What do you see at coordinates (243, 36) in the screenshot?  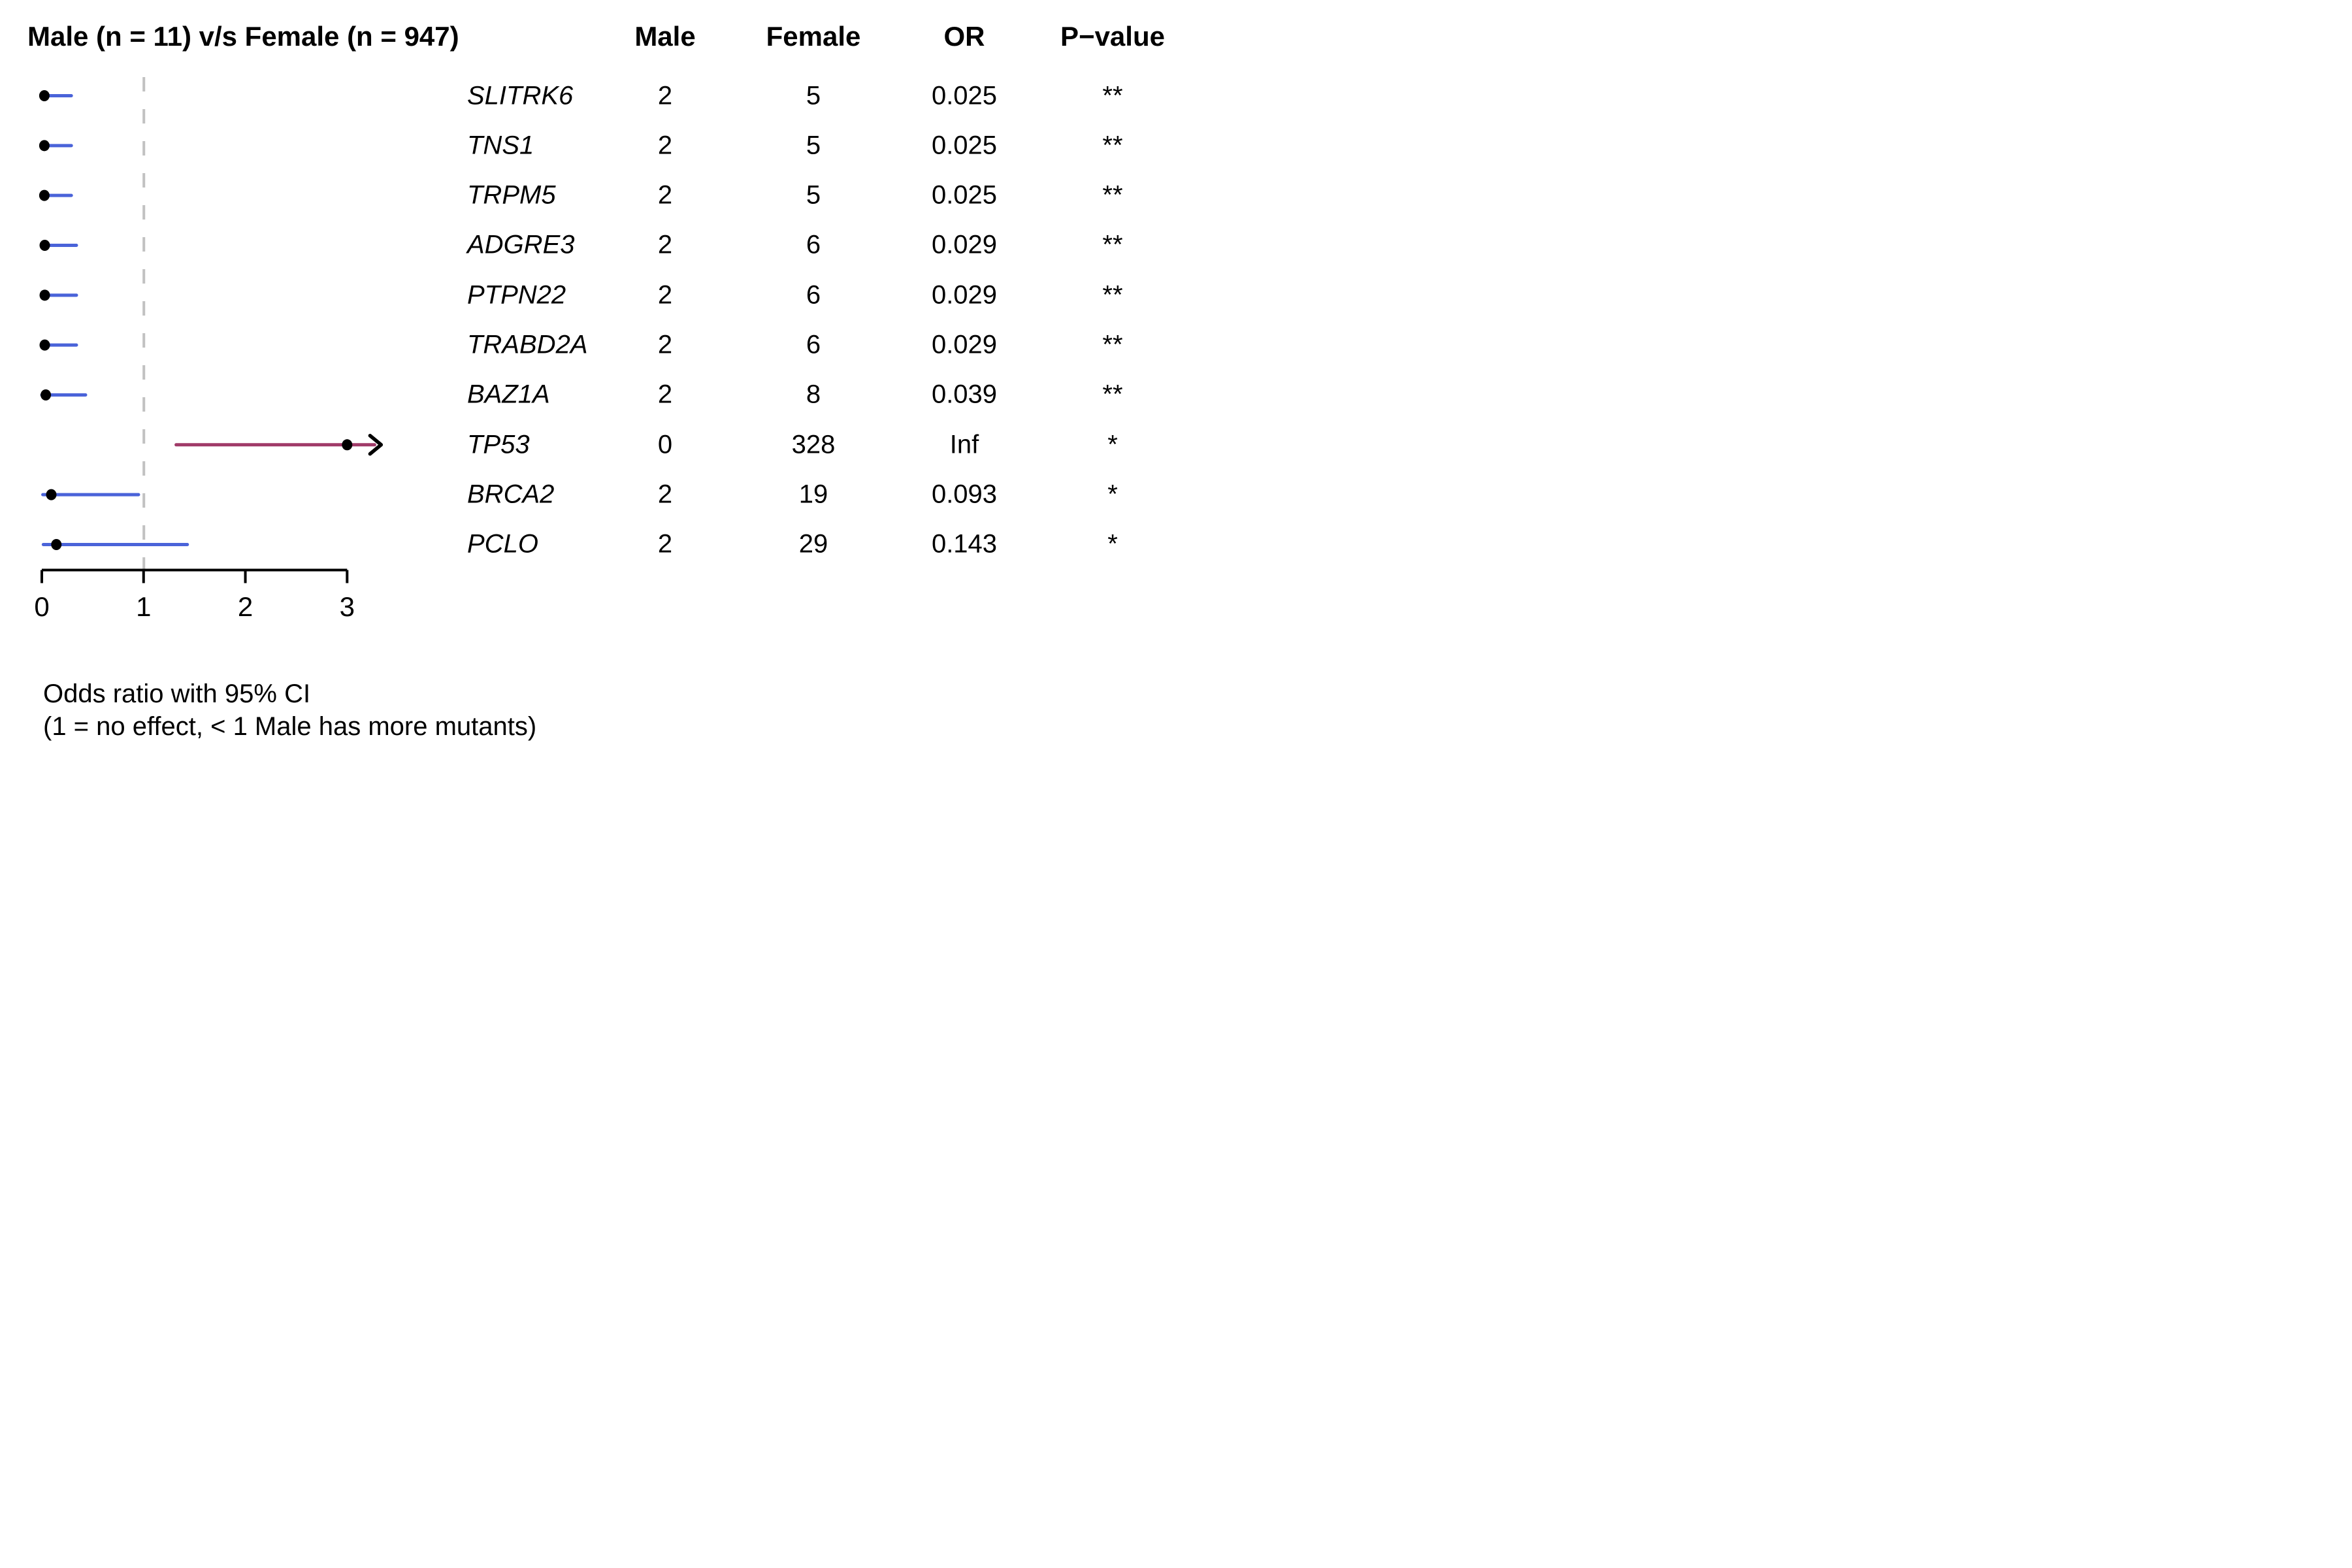 I see `figure-title: Male (n = 11) v/s Female (n = 947)` at bounding box center [243, 36].